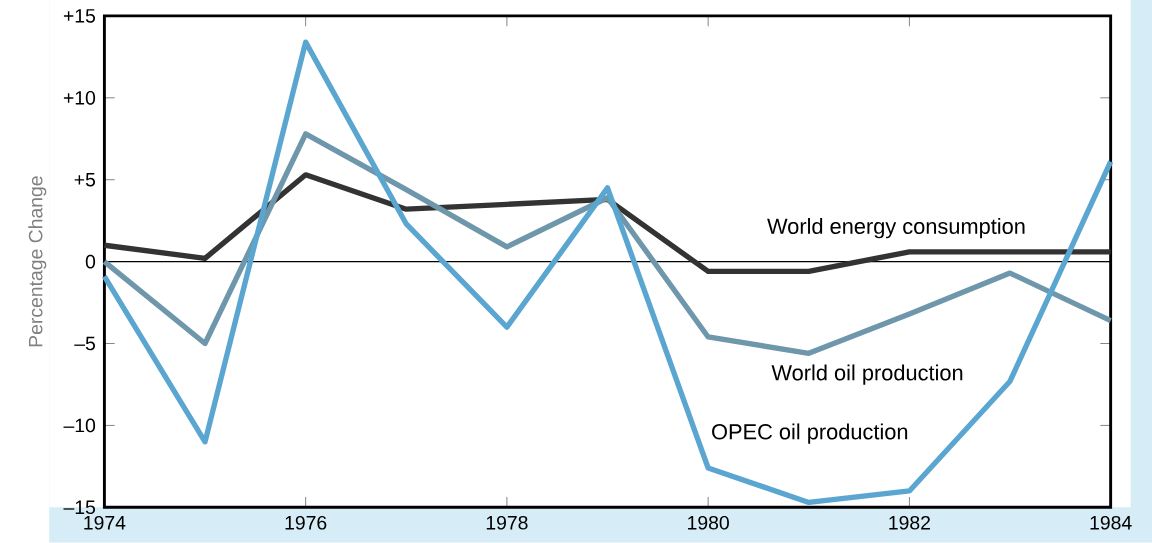 This screenshot has width=1152, height=543. I want to click on x-tick-label: 1978, so click(507, 523).